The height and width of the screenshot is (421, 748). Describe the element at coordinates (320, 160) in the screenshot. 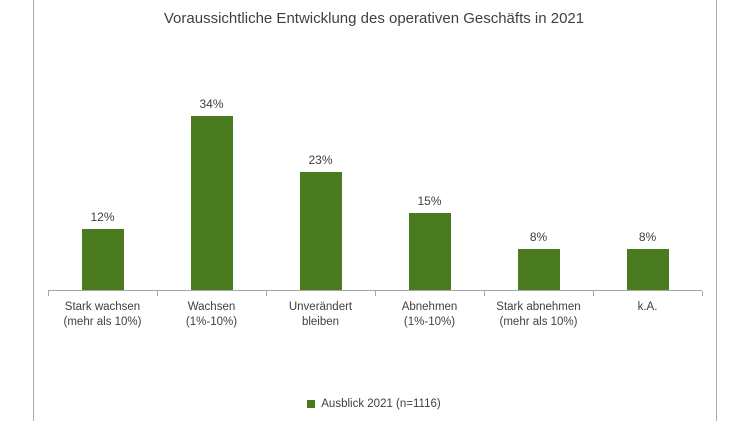

I see `bar-value-label: 23%` at that location.